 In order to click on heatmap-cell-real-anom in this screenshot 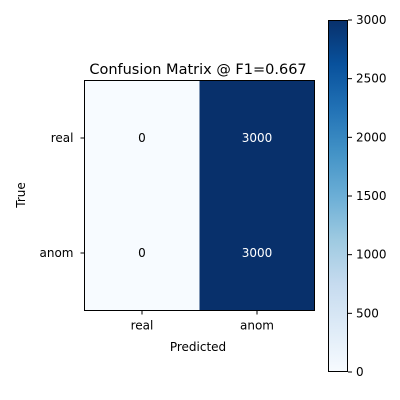, I will do `click(257, 138)`.